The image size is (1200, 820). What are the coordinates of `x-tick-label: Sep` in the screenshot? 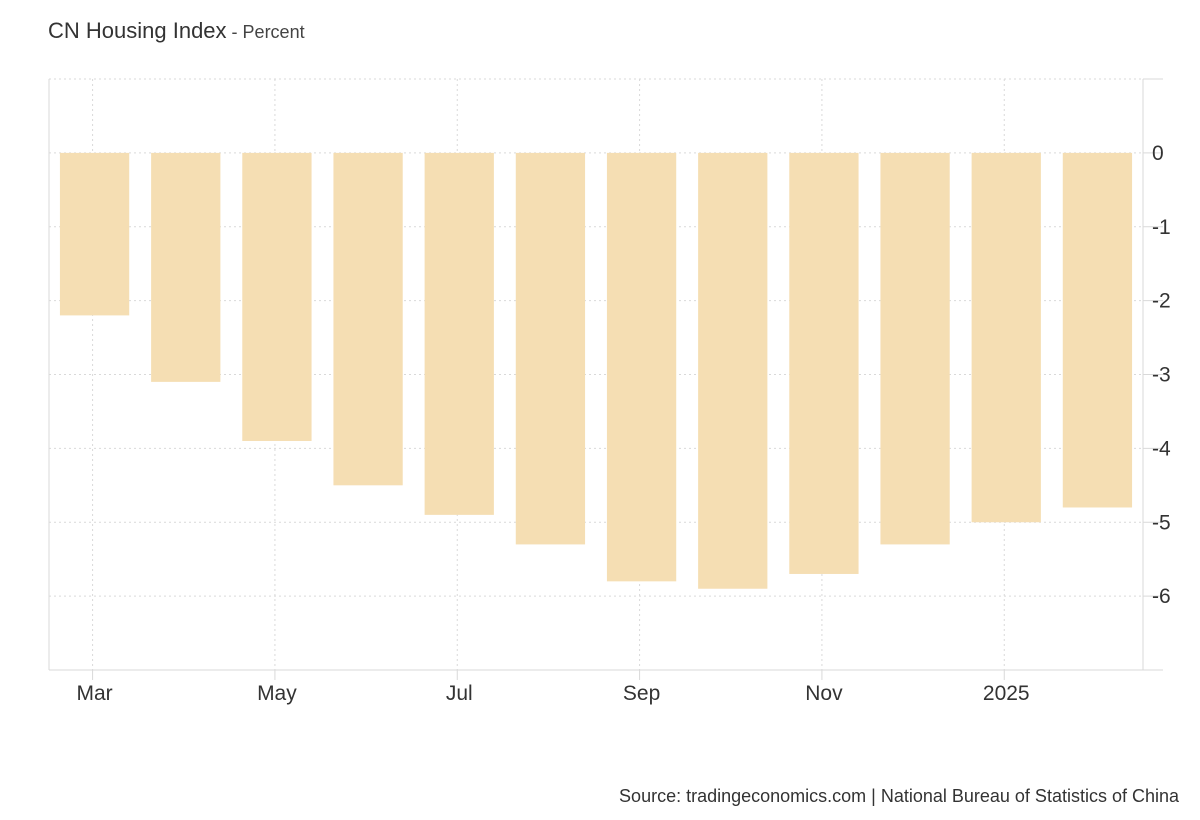 It's located at (641, 693).